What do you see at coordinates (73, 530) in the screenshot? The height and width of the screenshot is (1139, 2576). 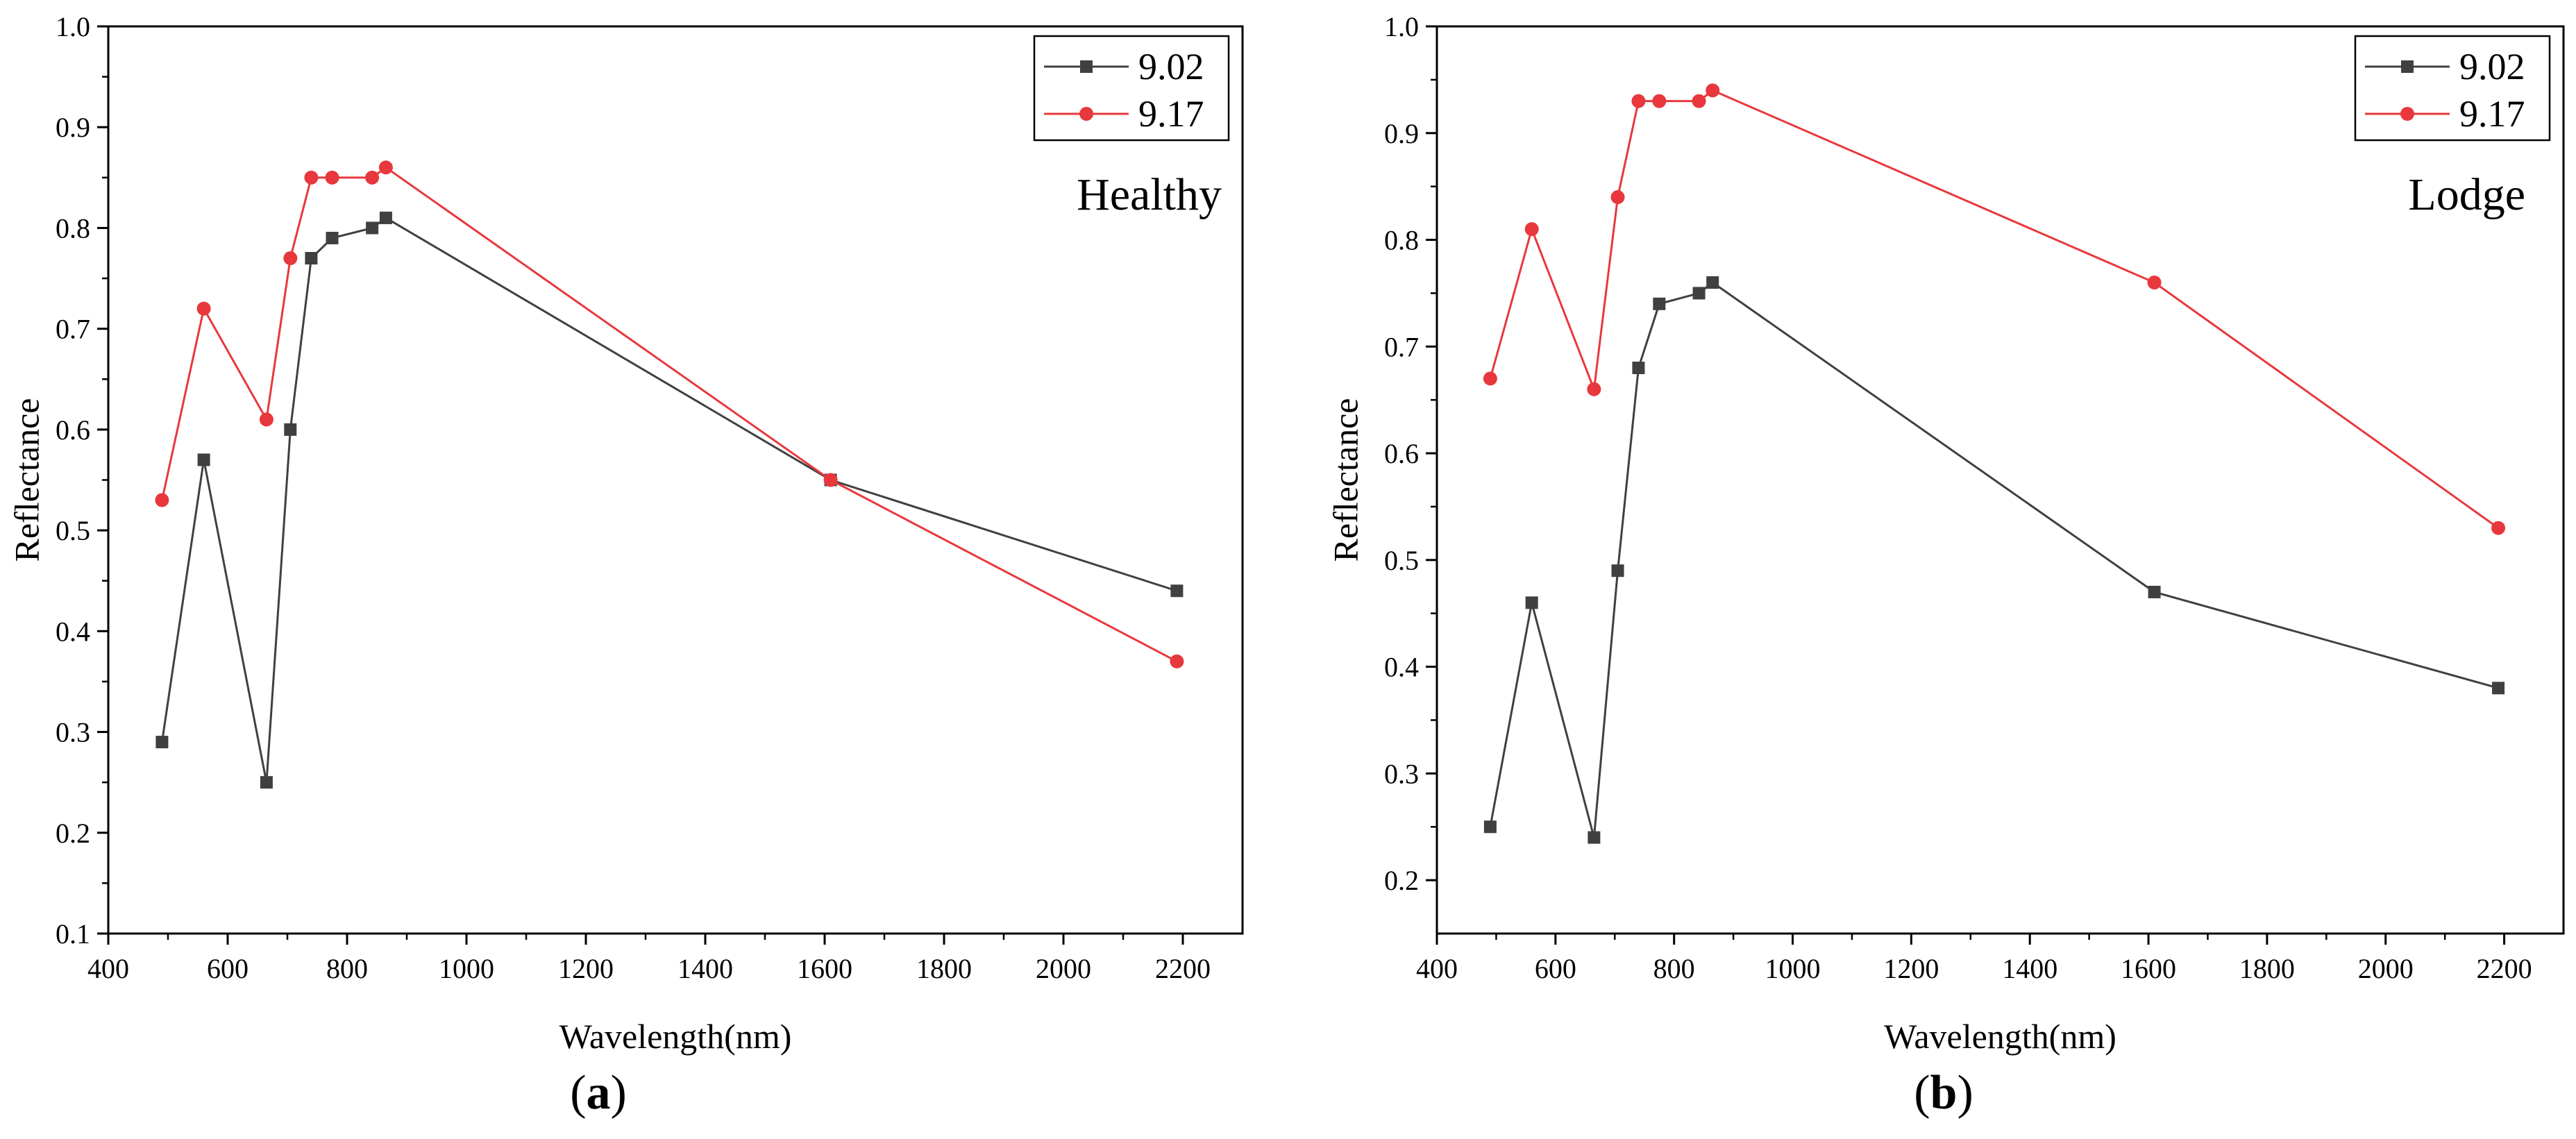 I see `y-tick-label: 0.5` at bounding box center [73, 530].